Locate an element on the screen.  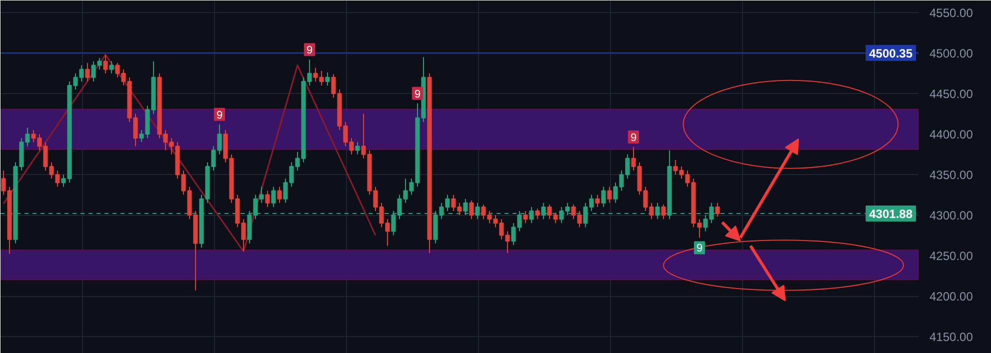
y-tick-label: 4350.00 is located at coordinates (952, 175).